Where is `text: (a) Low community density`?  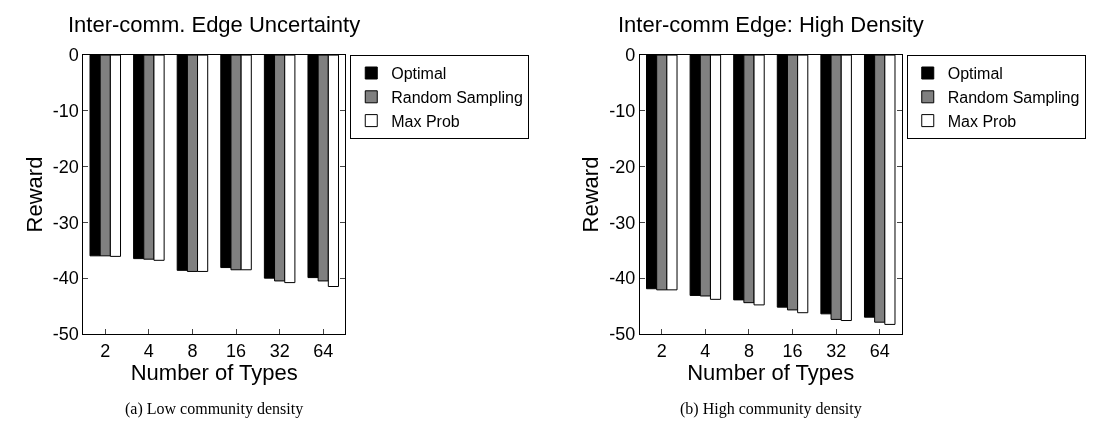 text: (a) Low community density is located at coordinates (214, 409).